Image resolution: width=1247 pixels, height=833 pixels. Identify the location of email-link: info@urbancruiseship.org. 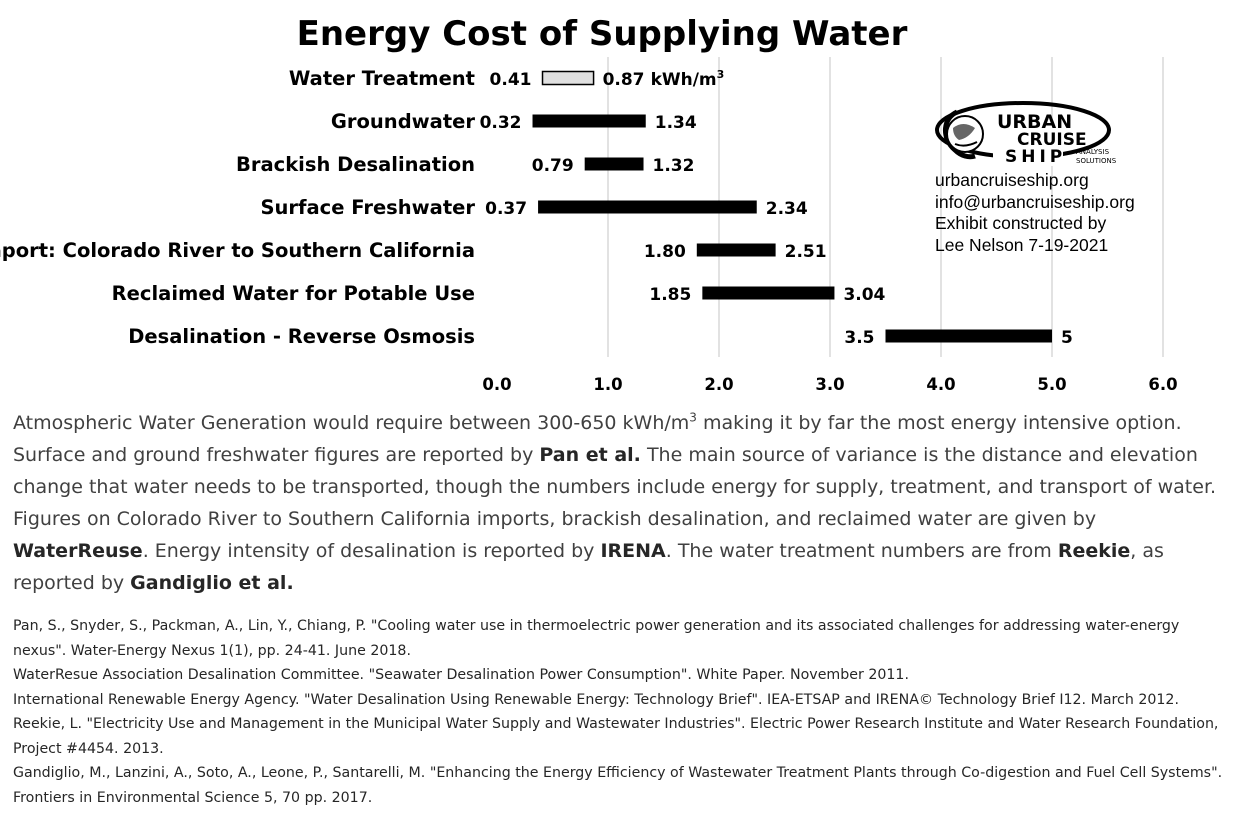
(1035, 201).